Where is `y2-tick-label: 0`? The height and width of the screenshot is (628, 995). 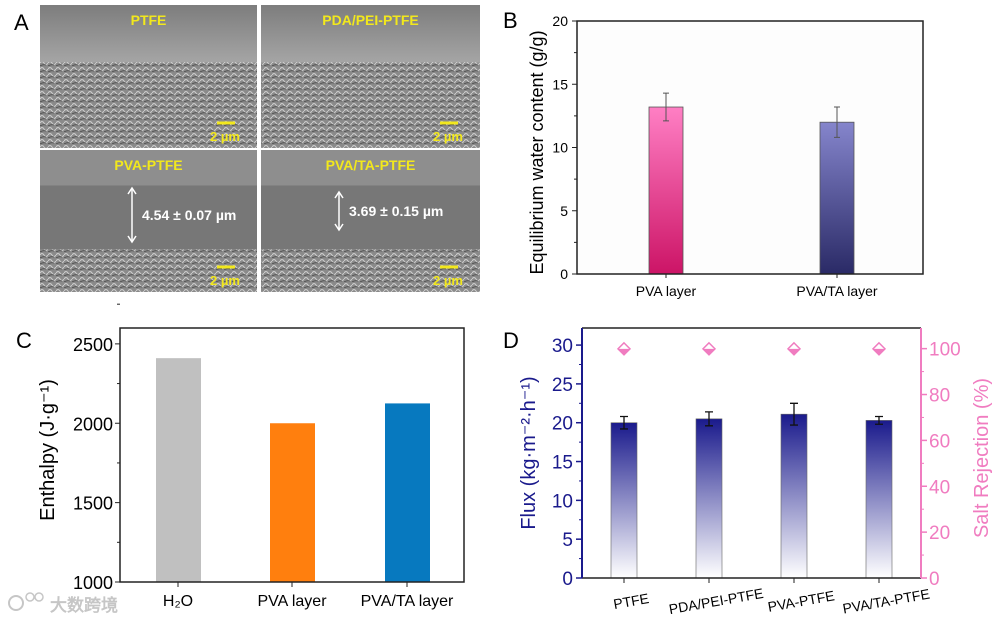
y2-tick-label: 0 is located at coordinates (934, 579).